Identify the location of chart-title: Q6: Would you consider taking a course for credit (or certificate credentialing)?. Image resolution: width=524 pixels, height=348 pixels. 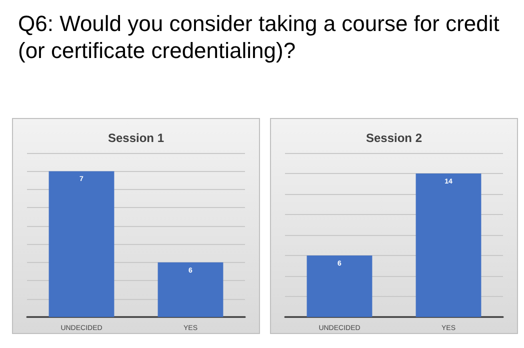
(259, 37).